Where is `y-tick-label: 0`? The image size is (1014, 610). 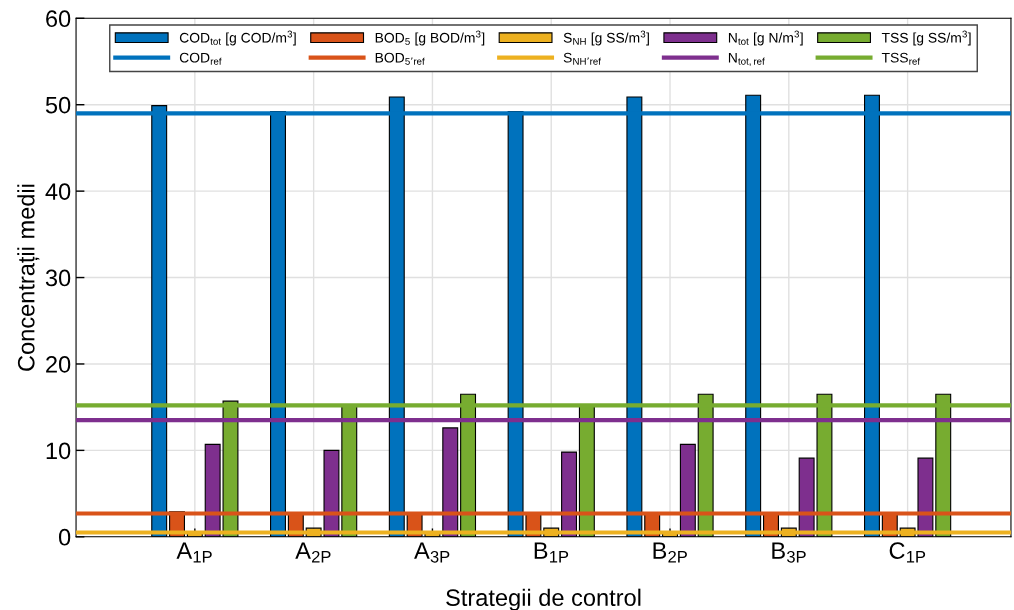 y-tick-label: 0 is located at coordinates (64, 537).